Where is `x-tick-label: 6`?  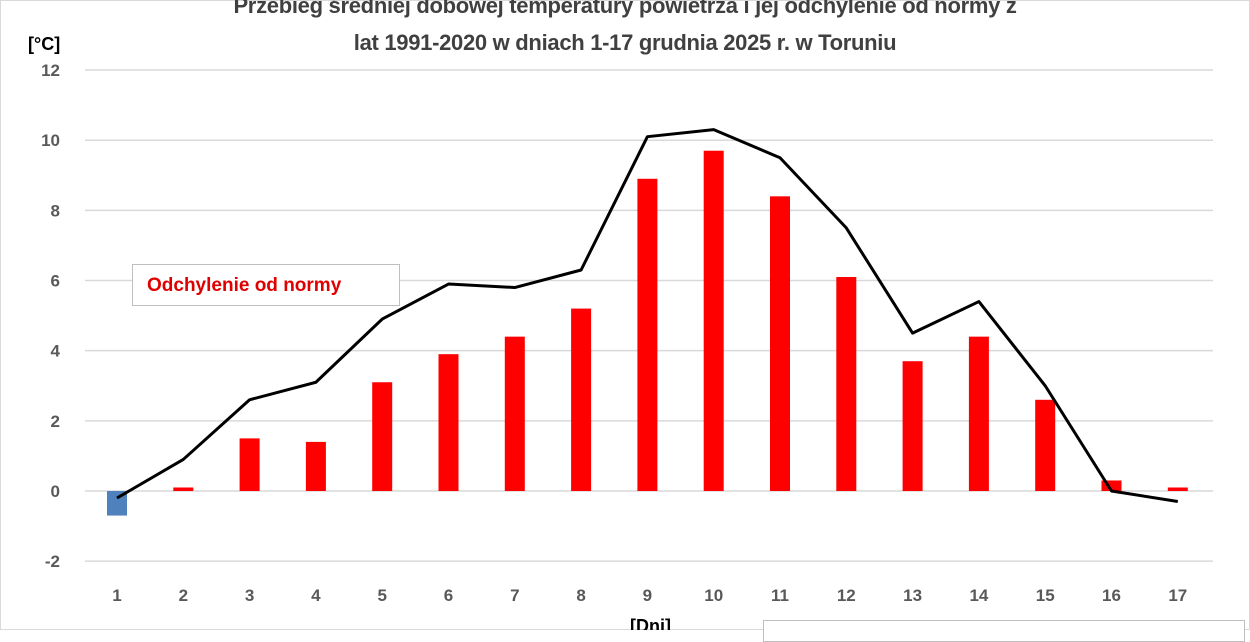
x-tick-label: 6 is located at coordinates (448, 595).